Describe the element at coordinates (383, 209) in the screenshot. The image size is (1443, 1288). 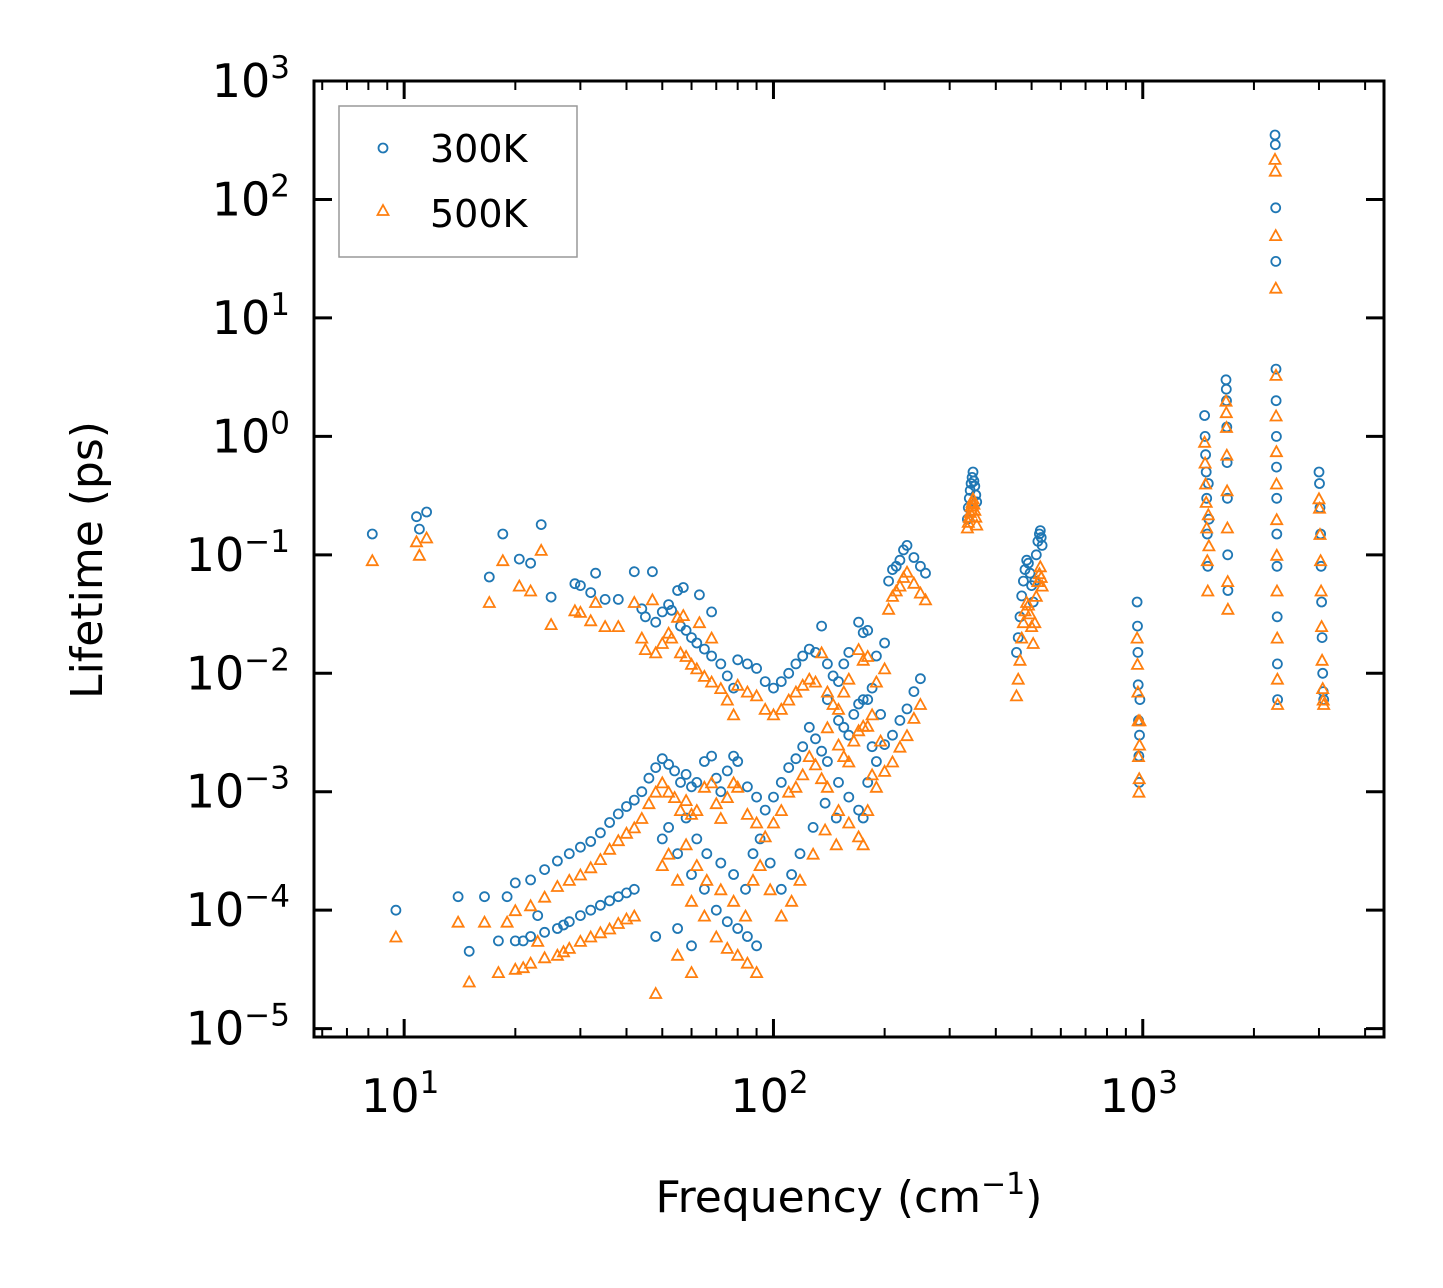
I see `legend-marker-500k` at that location.